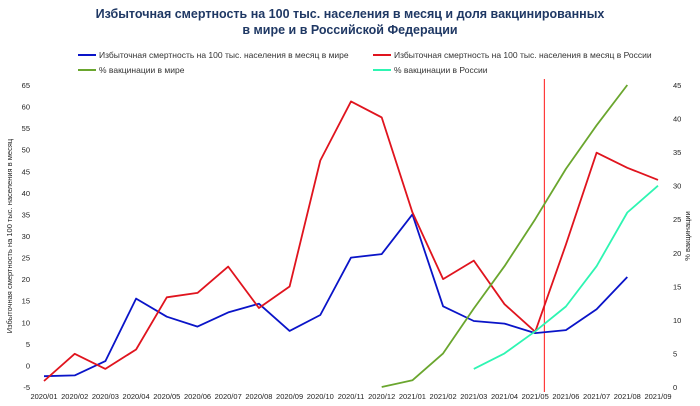 The width and height of the screenshot is (700, 406). Describe the element at coordinates (657, 396) in the screenshot. I see `x-tick-label: 2021/09` at that location.